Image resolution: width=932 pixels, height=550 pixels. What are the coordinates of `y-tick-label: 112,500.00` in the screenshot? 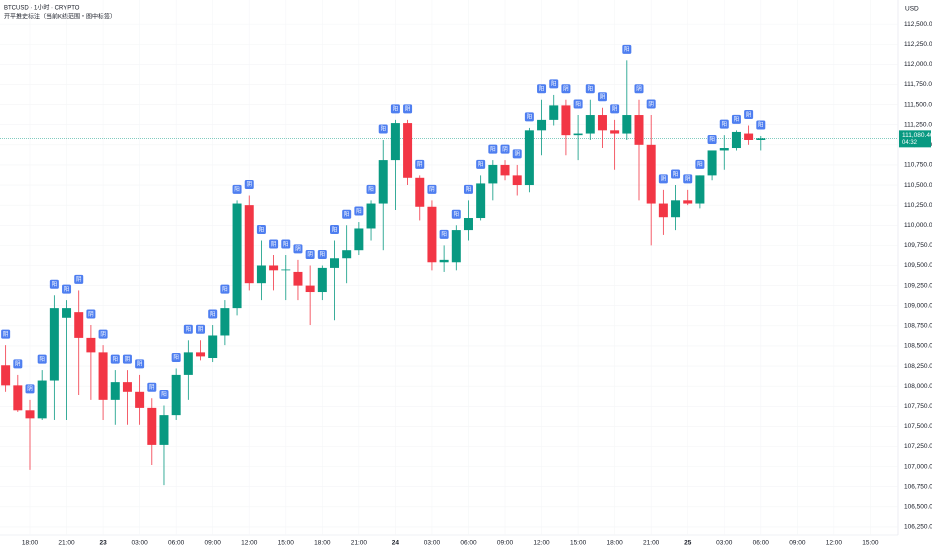 It's located at (918, 24).